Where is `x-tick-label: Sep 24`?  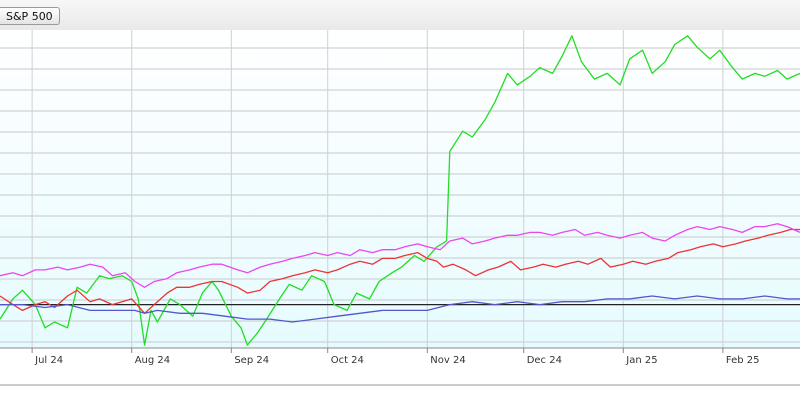
x-tick-label: Sep 24 is located at coordinates (251, 360).